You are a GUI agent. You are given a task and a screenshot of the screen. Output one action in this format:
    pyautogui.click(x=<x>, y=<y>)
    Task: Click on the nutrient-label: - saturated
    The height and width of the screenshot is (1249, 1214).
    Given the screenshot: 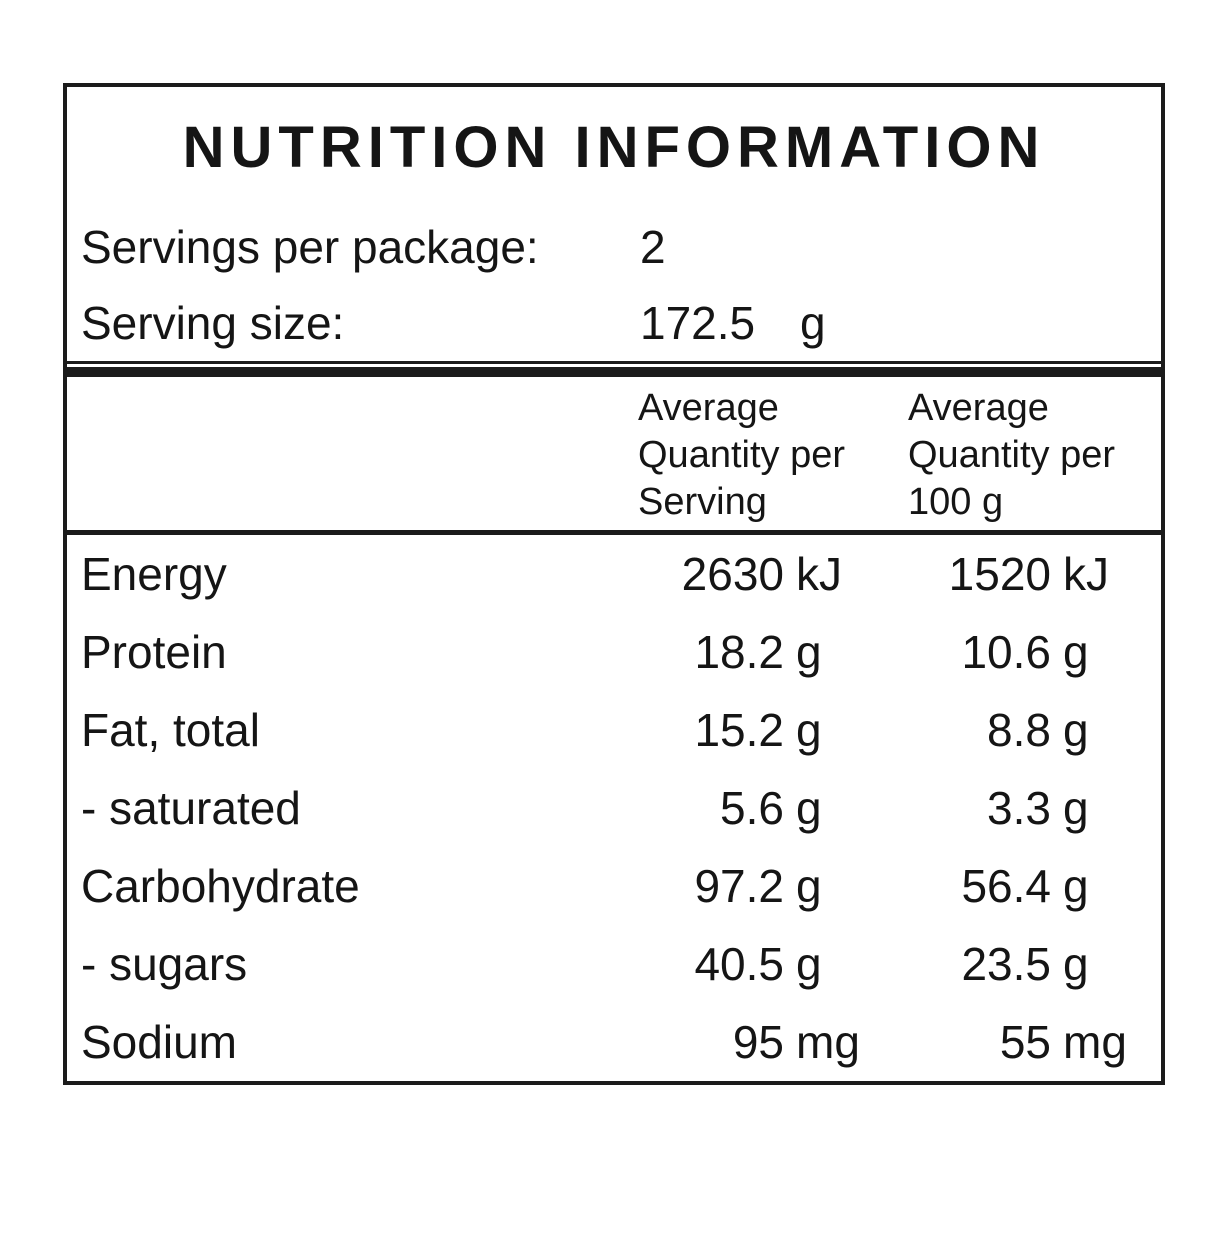 What is the action you would take?
    pyautogui.click(x=191, y=808)
    